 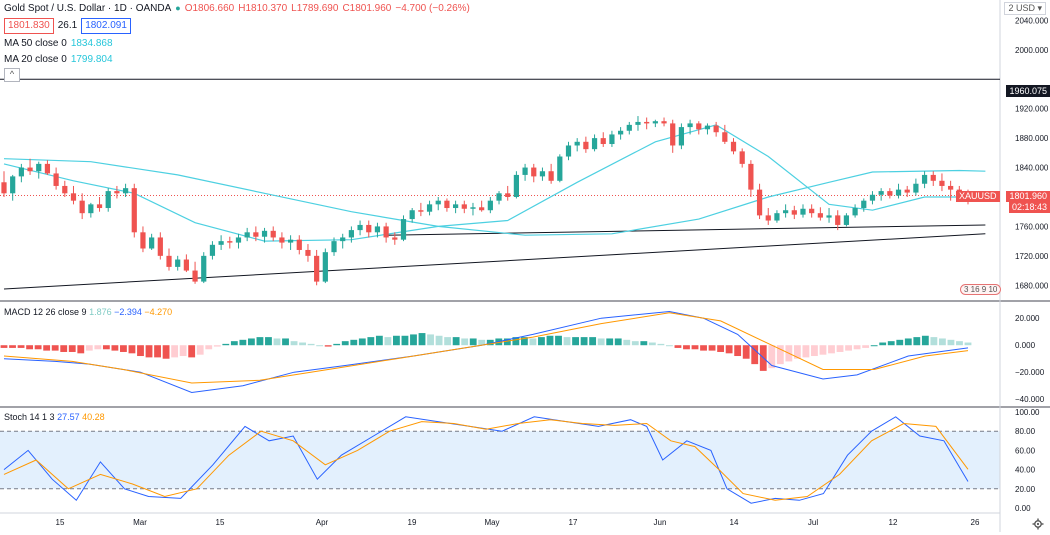 What do you see at coordinates (35, 43) in the screenshot?
I see `ma50-label: MA 50 close 0` at bounding box center [35, 43].